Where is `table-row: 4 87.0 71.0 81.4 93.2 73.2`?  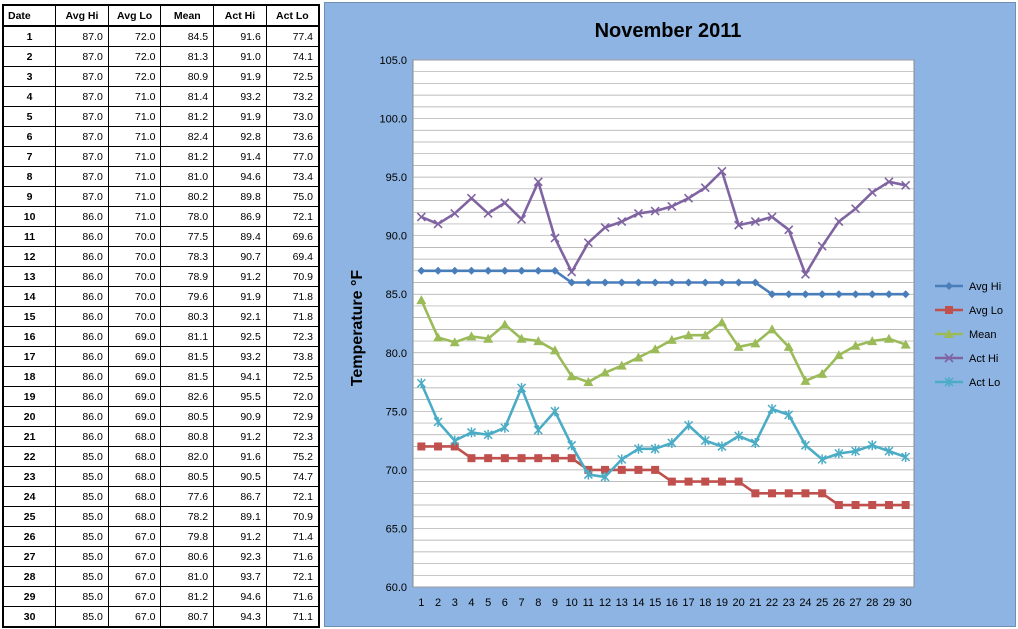
table-row: 4 87.0 71.0 81.4 93.2 73.2 is located at coordinates (161, 96).